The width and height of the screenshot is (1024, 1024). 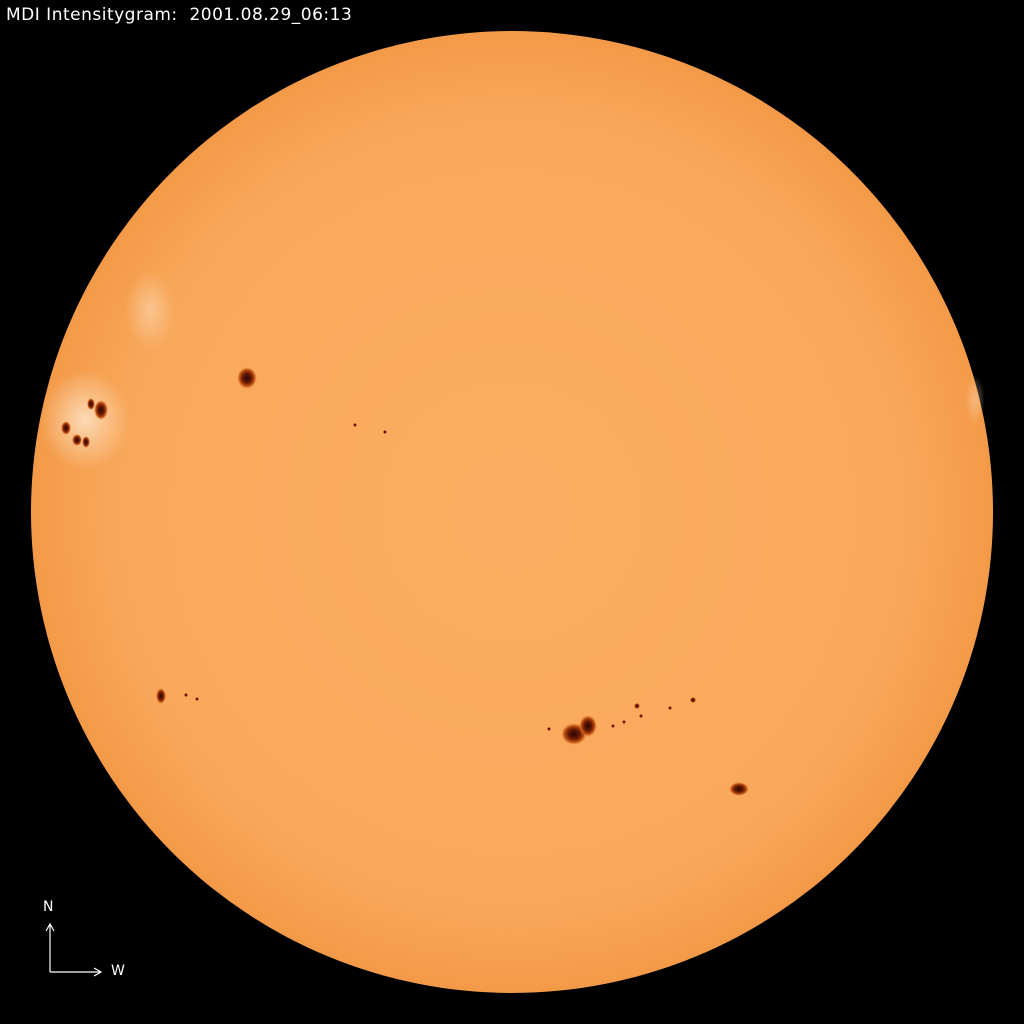 I want to click on west-label: W, so click(x=118, y=971).